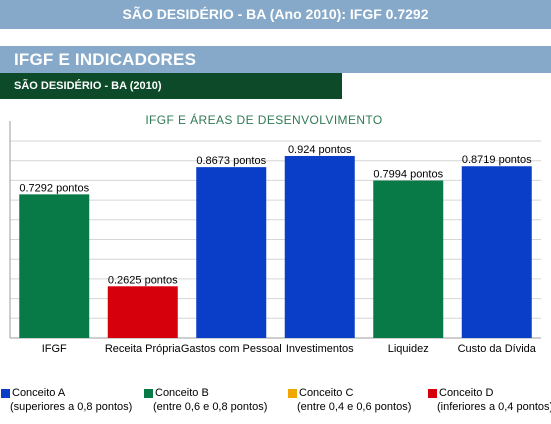 The height and width of the screenshot is (424, 551). I want to click on bar-liquidez, so click(408, 259).